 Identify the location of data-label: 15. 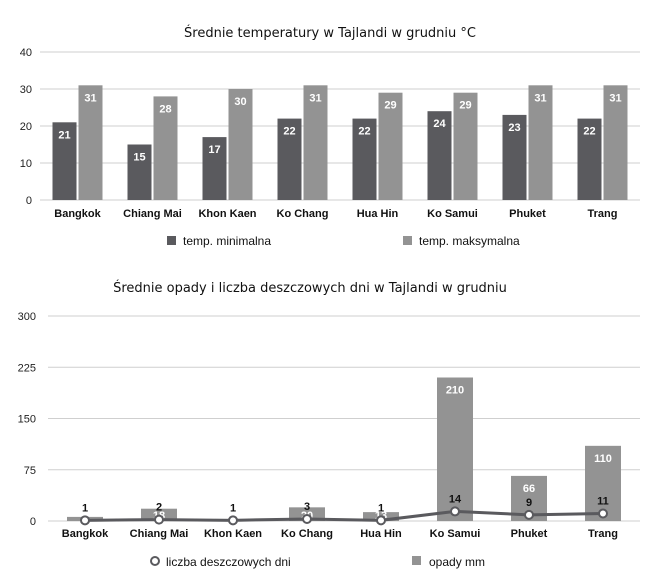
(139, 158).